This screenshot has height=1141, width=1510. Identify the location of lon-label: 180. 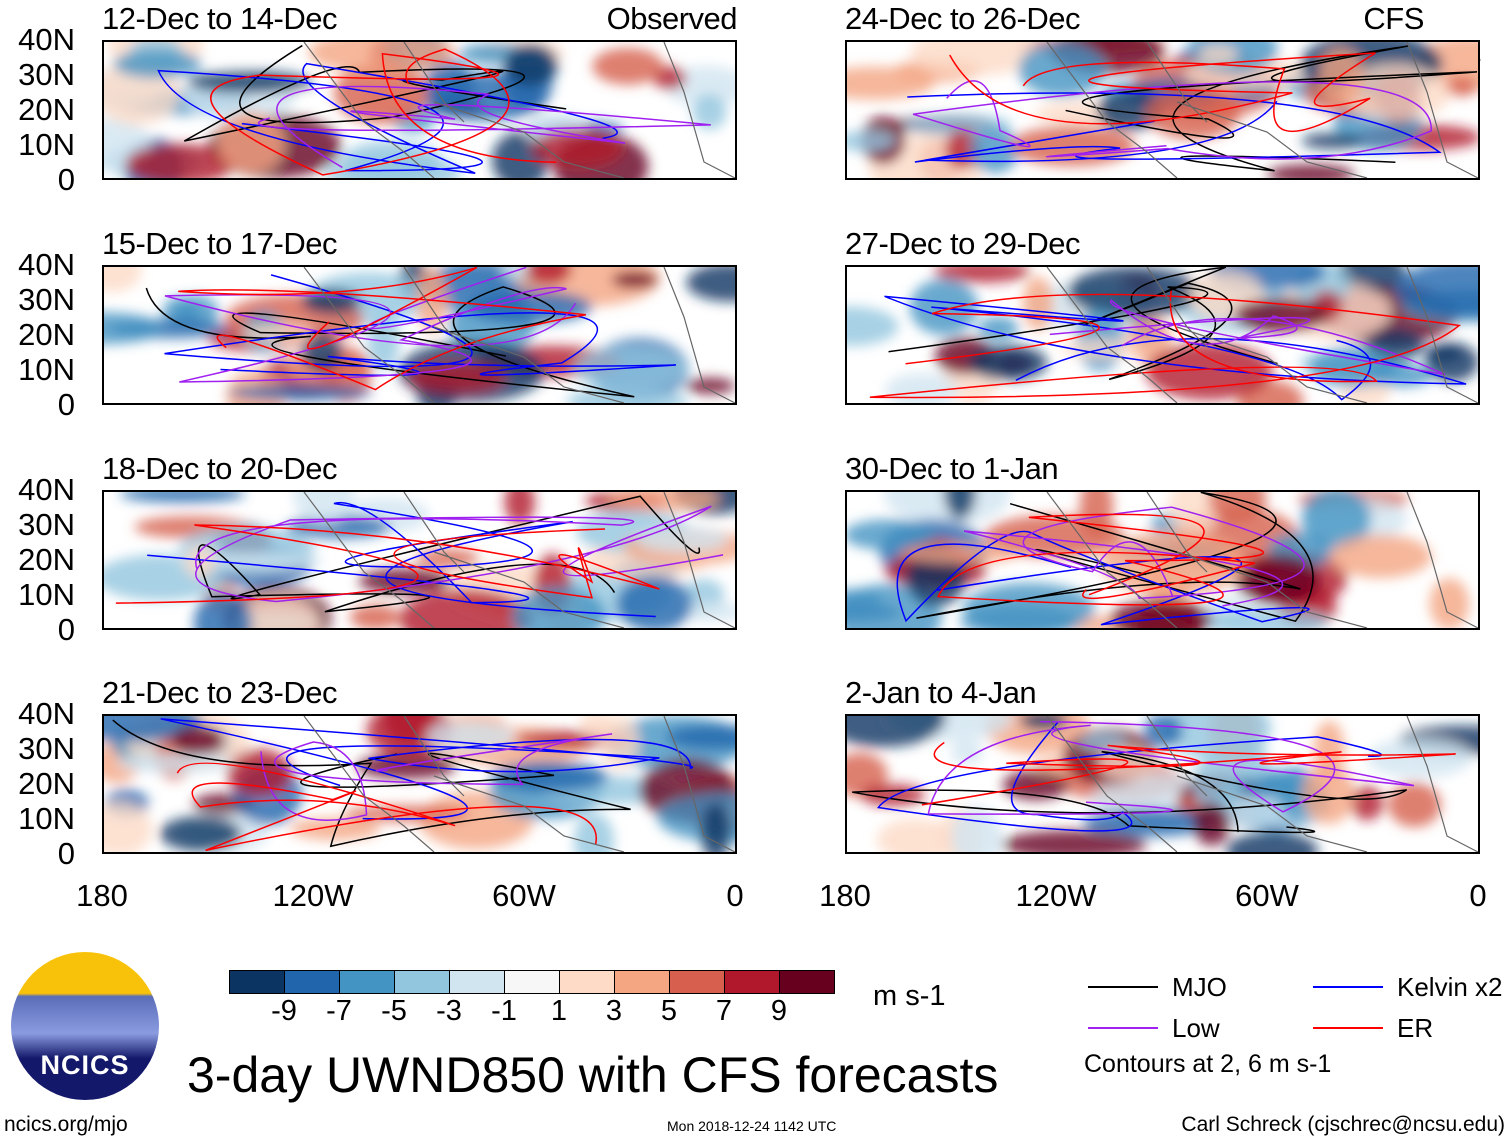
(845, 895).